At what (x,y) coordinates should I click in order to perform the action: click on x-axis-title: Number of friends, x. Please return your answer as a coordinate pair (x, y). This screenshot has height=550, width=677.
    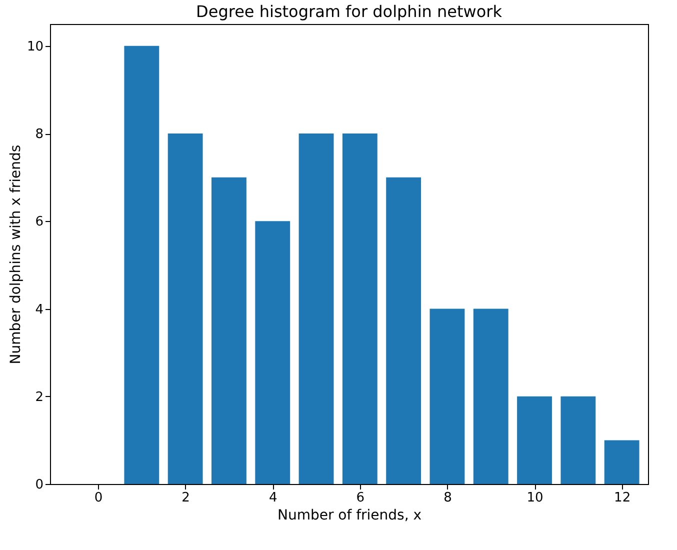
    Looking at the image, I should click on (349, 516).